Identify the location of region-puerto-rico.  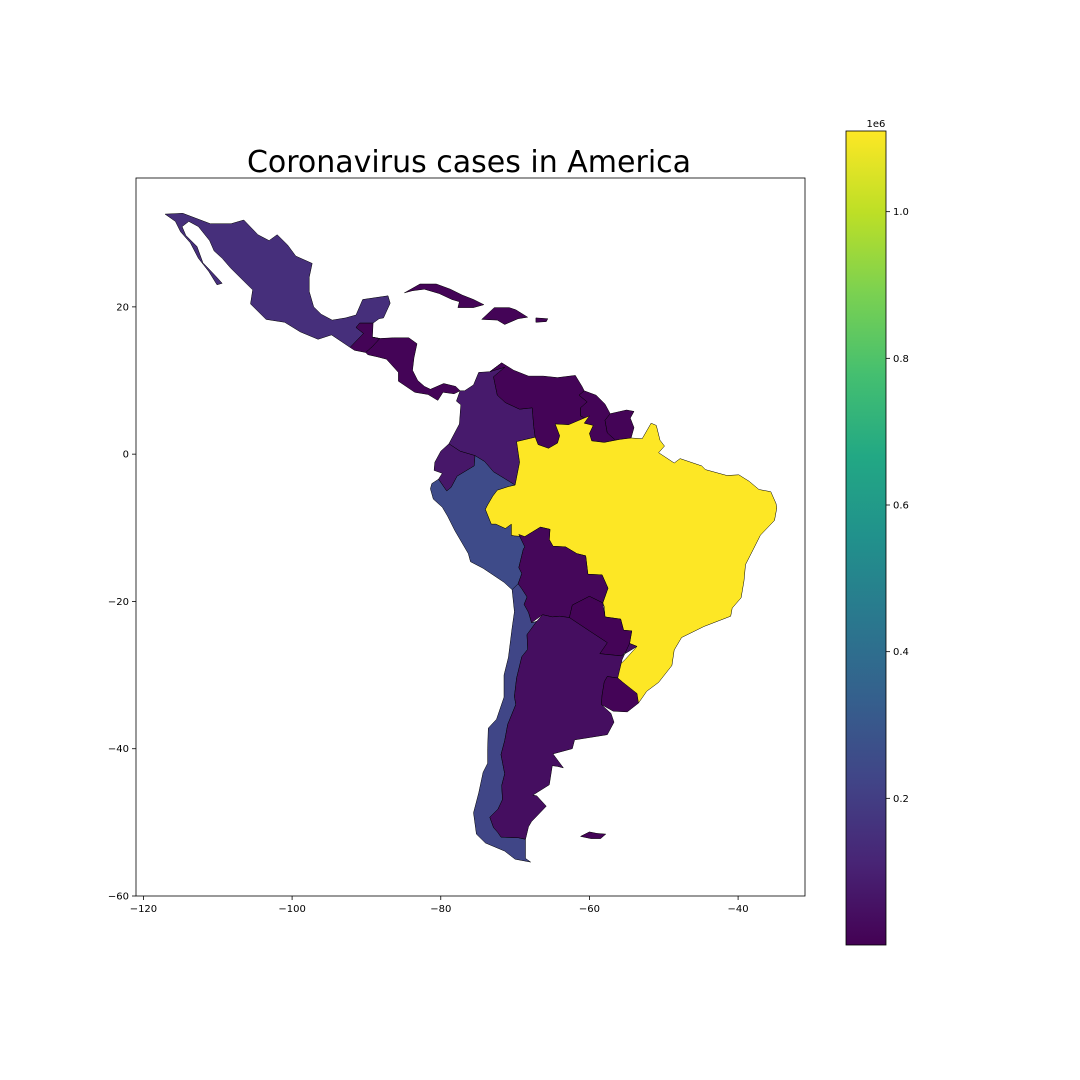
(542, 320).